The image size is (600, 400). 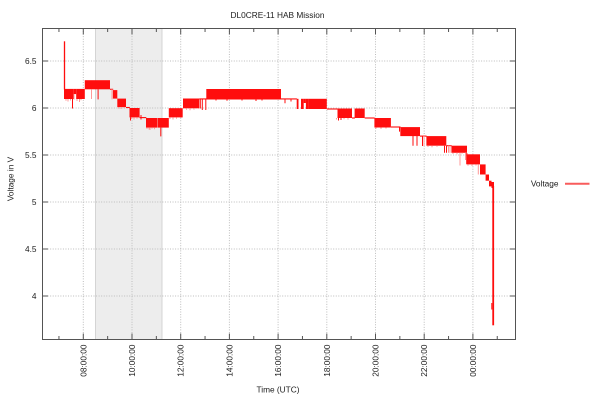 I want to click on svg-text: 08:00:00, so click(x=83, y=360).